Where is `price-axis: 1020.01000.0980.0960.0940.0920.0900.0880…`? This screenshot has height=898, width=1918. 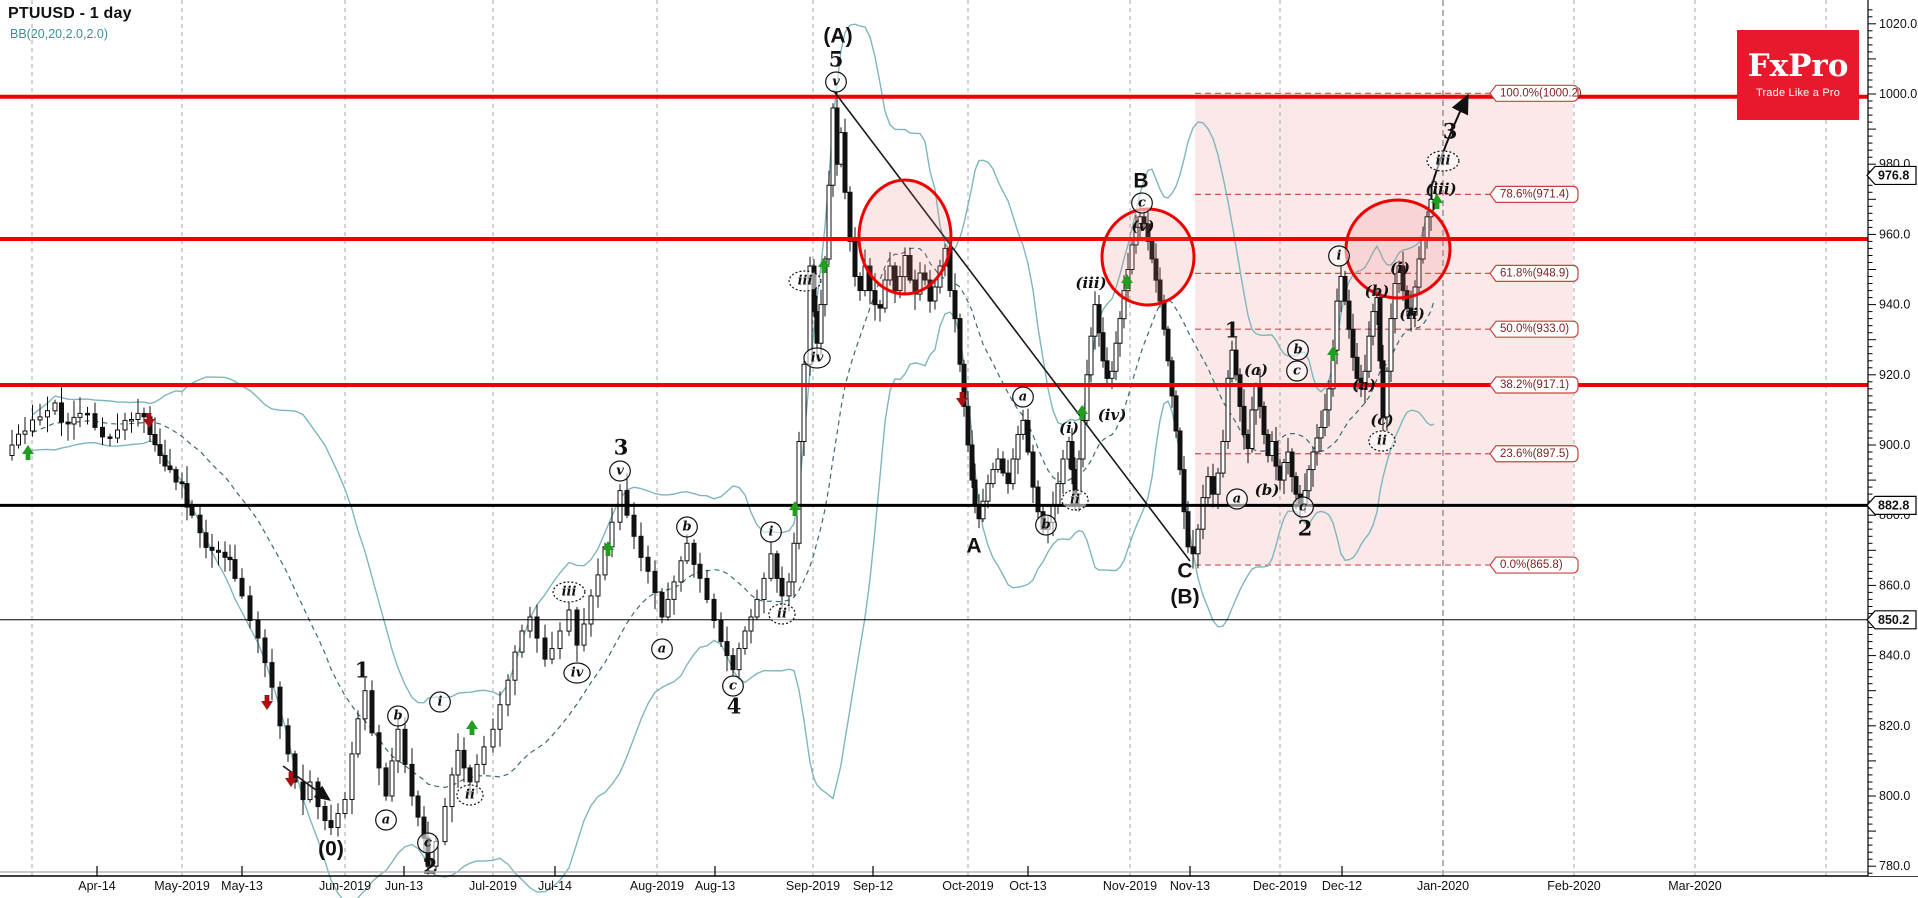 price-axis: 1020.01000.0980.0960.0940.0920.0900.0880… is located at coordinates (1892, 438).